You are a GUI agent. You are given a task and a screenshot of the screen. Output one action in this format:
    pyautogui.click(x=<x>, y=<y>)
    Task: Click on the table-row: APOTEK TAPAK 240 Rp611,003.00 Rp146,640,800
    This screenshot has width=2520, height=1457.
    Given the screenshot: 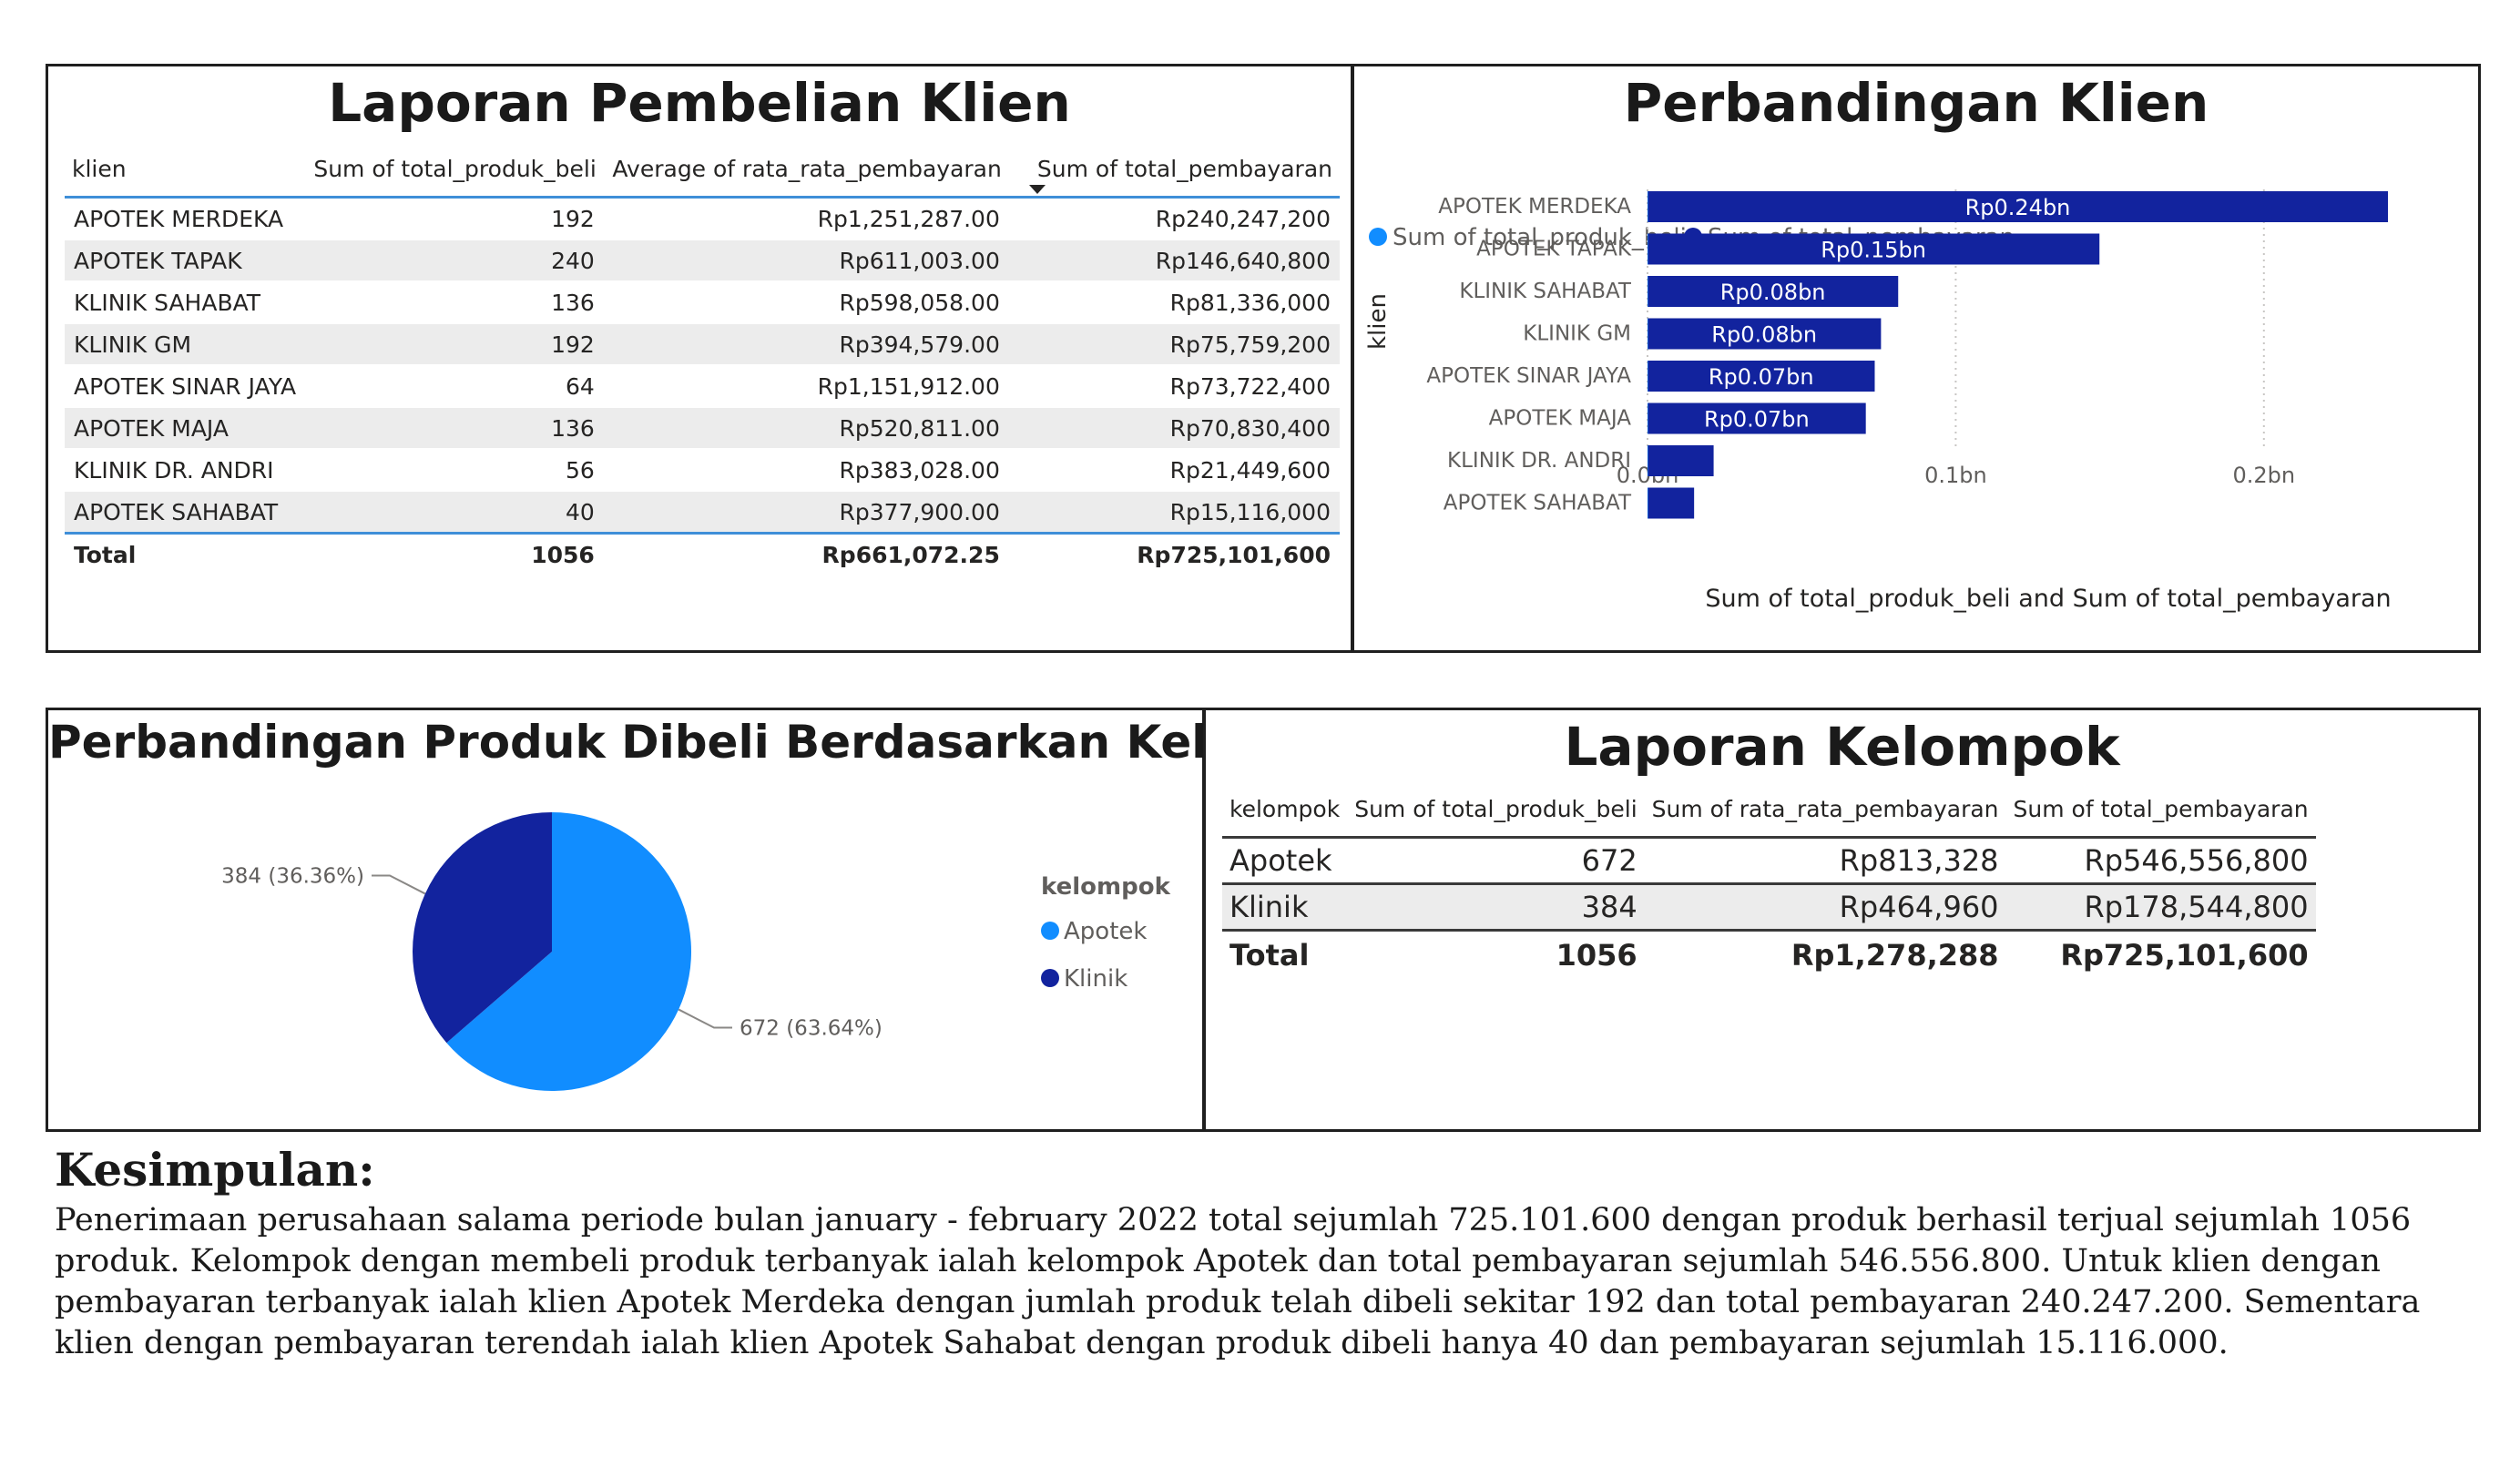 What is the action you would take?
    pyautogui.click(x=702, y=260)
    